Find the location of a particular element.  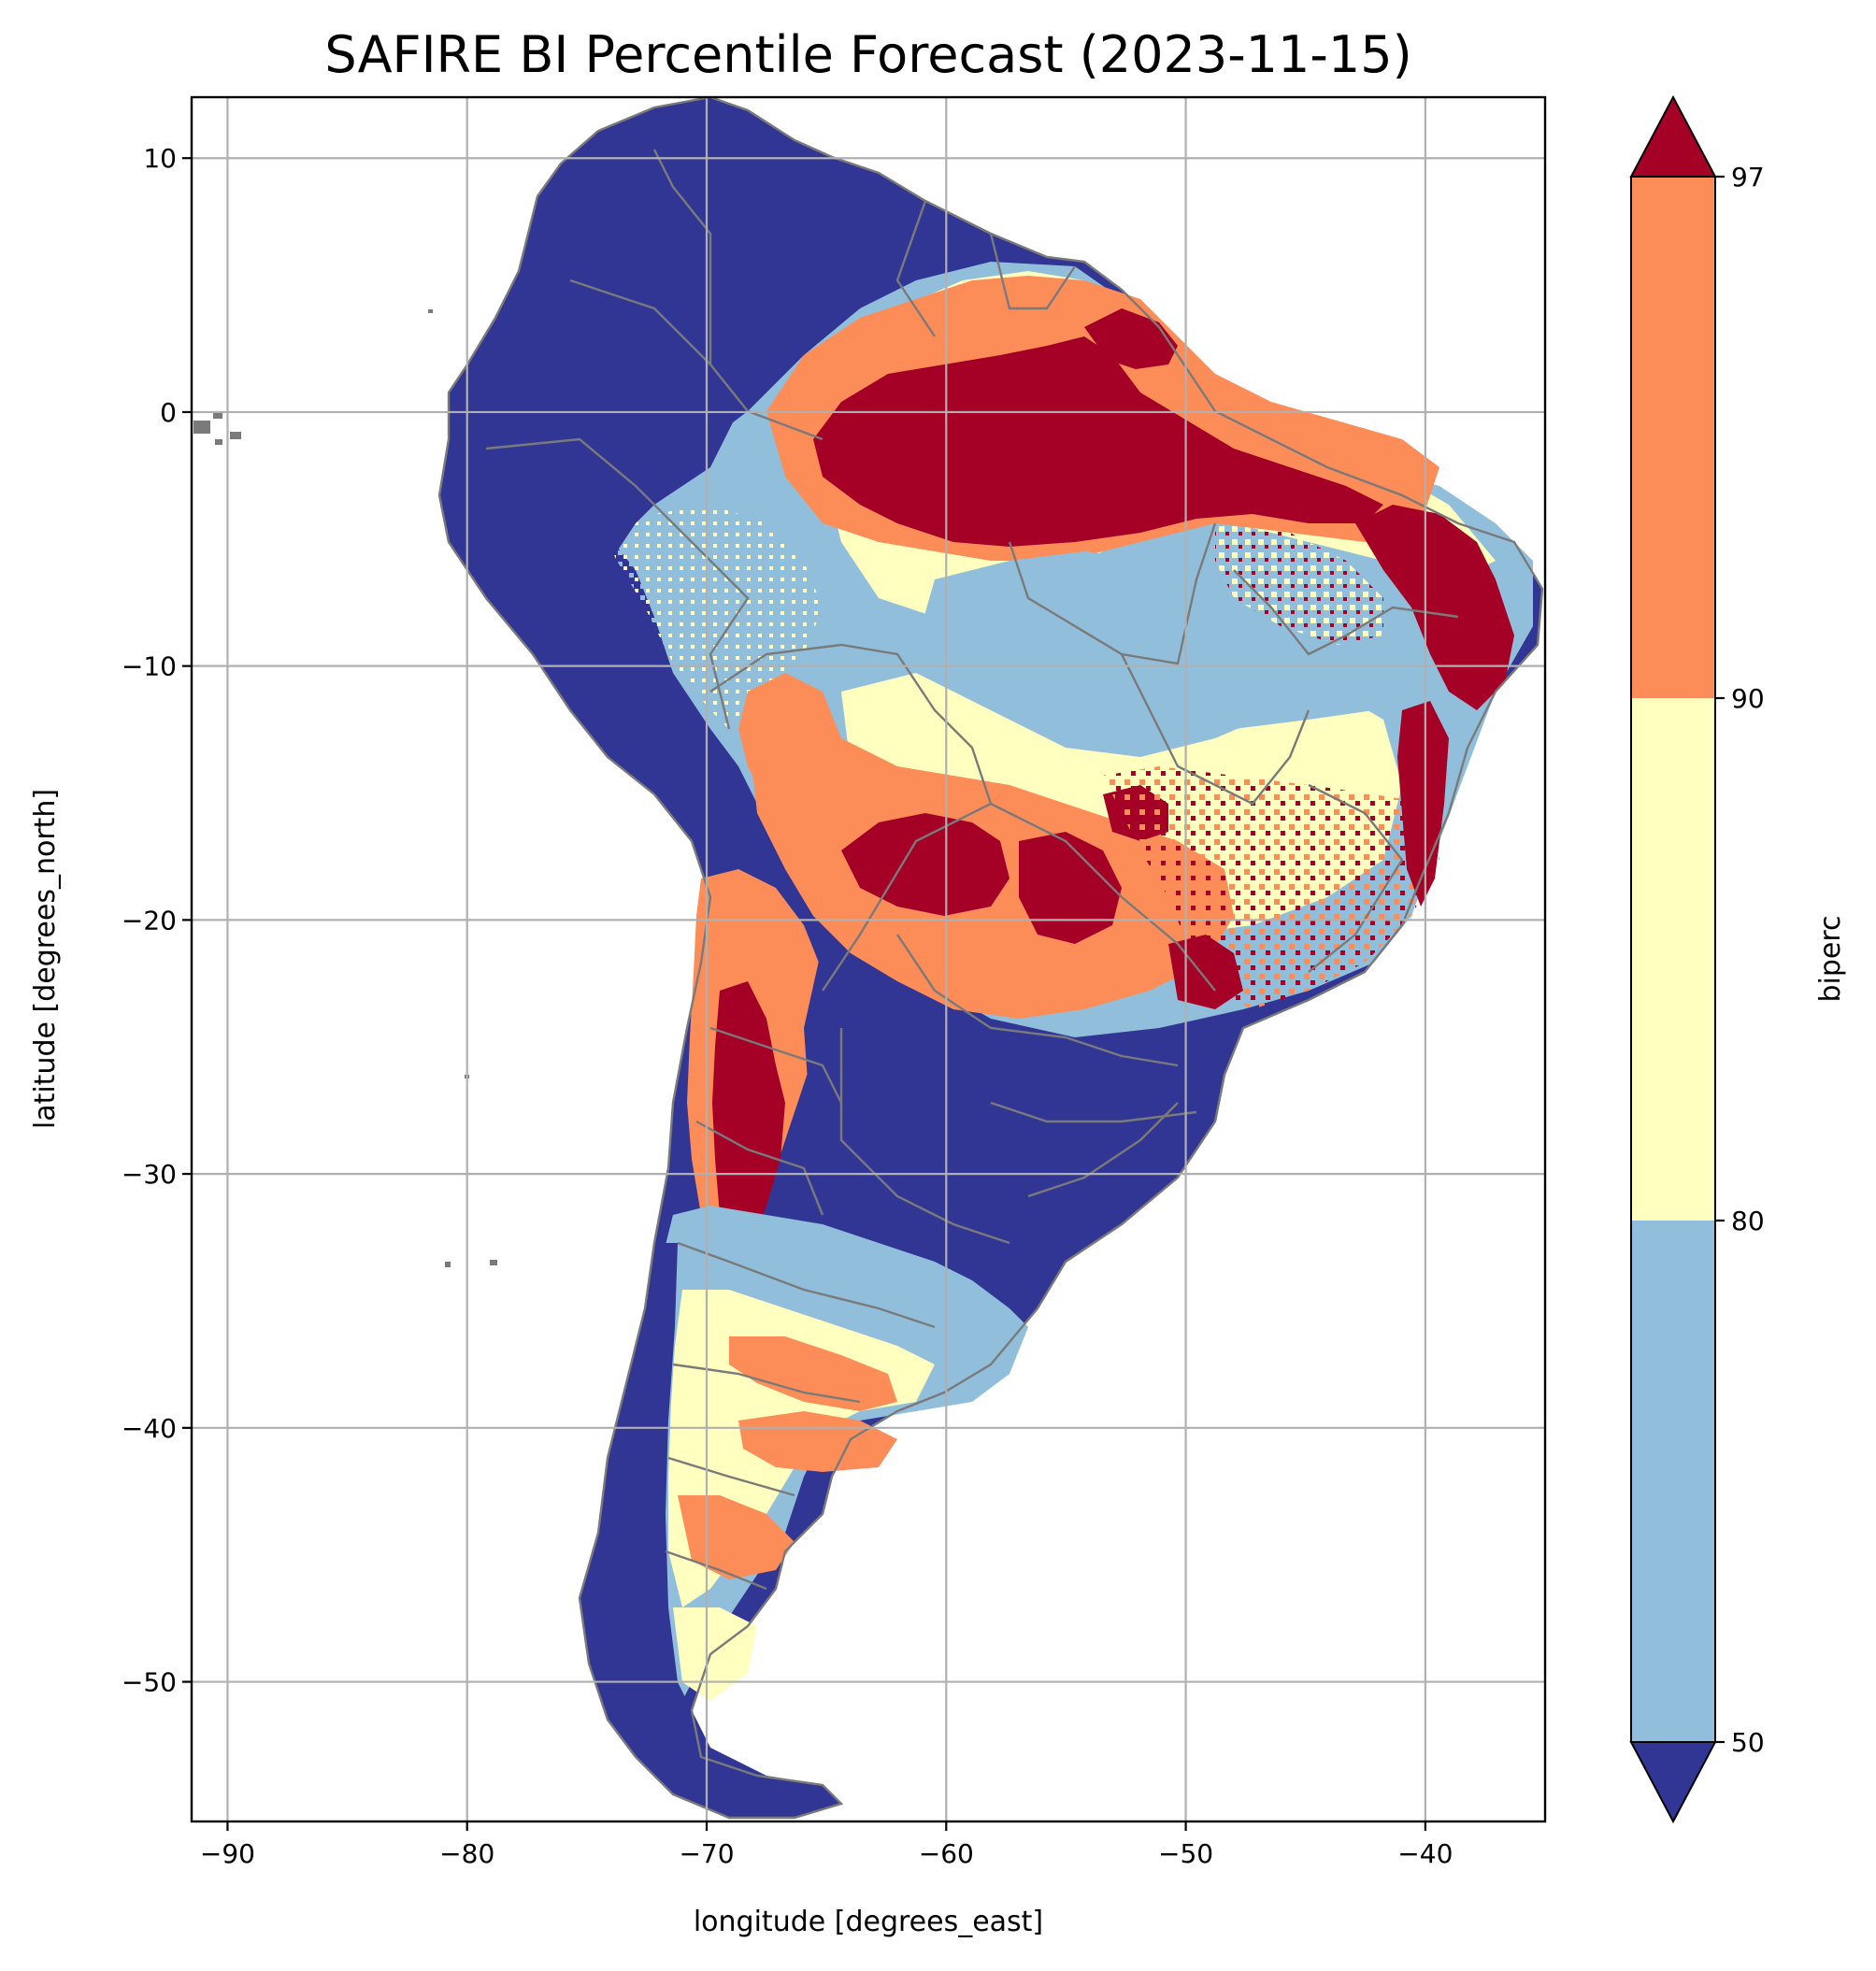

colorbar-label: biperc is located at coordinates (1830, 958).